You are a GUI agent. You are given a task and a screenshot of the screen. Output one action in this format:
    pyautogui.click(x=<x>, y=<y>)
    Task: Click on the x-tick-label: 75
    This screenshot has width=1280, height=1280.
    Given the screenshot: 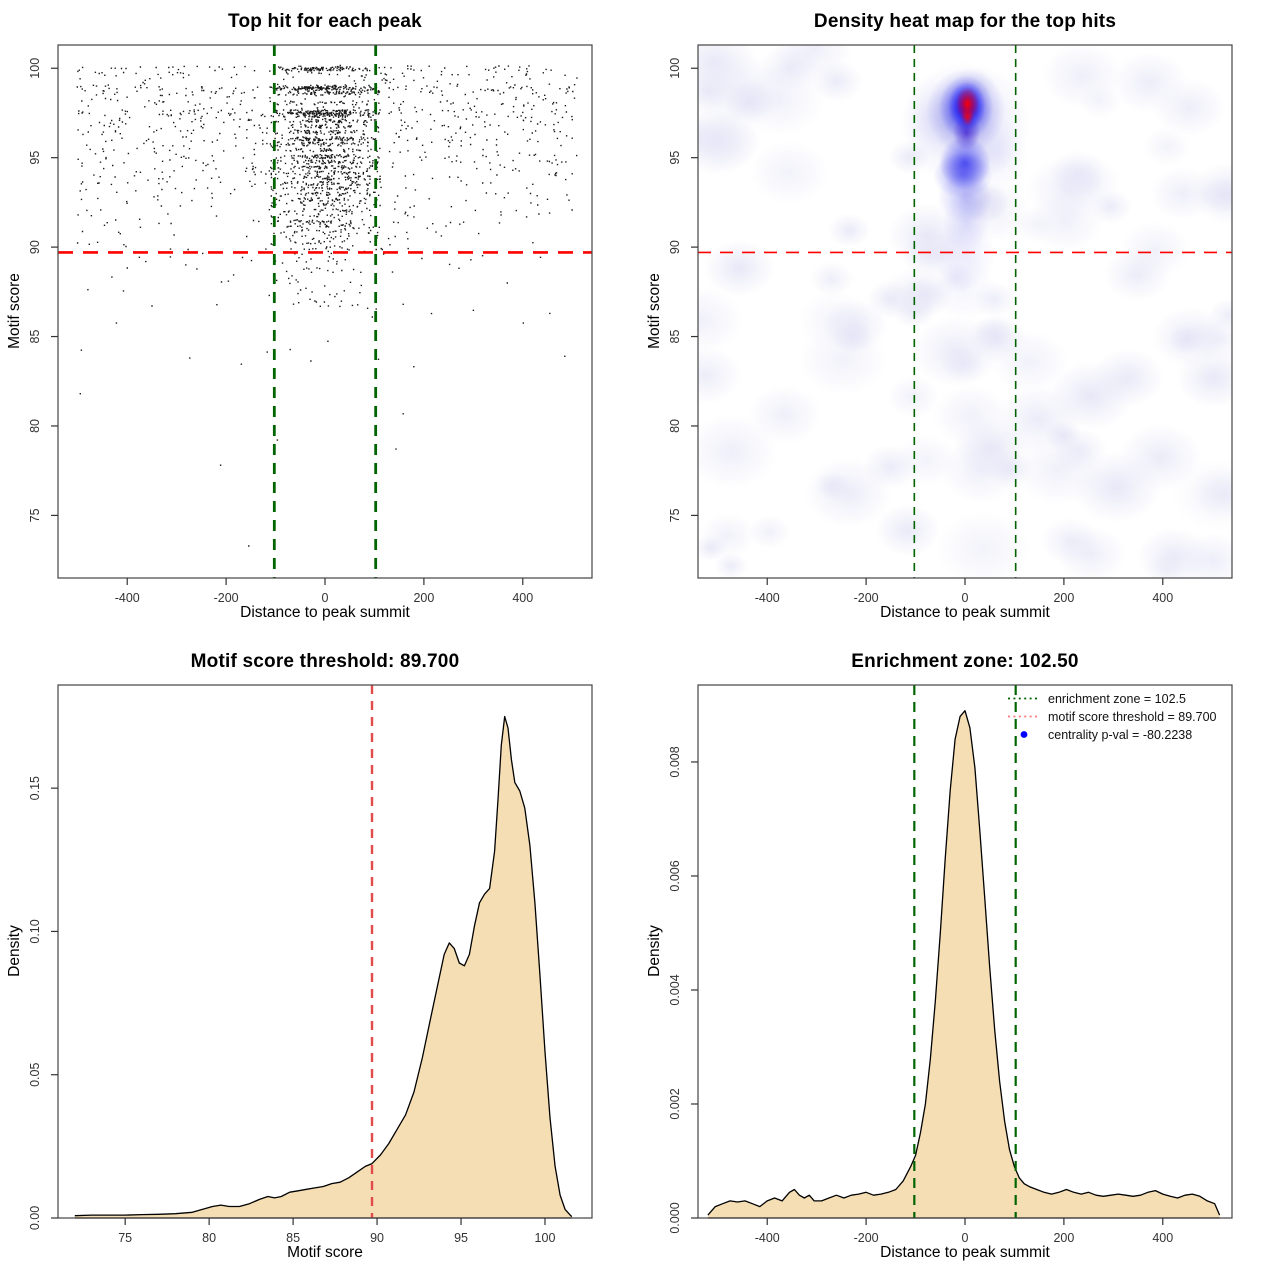 What is the action you would take?
    pyautogui.click(x=125, y=1238)
    